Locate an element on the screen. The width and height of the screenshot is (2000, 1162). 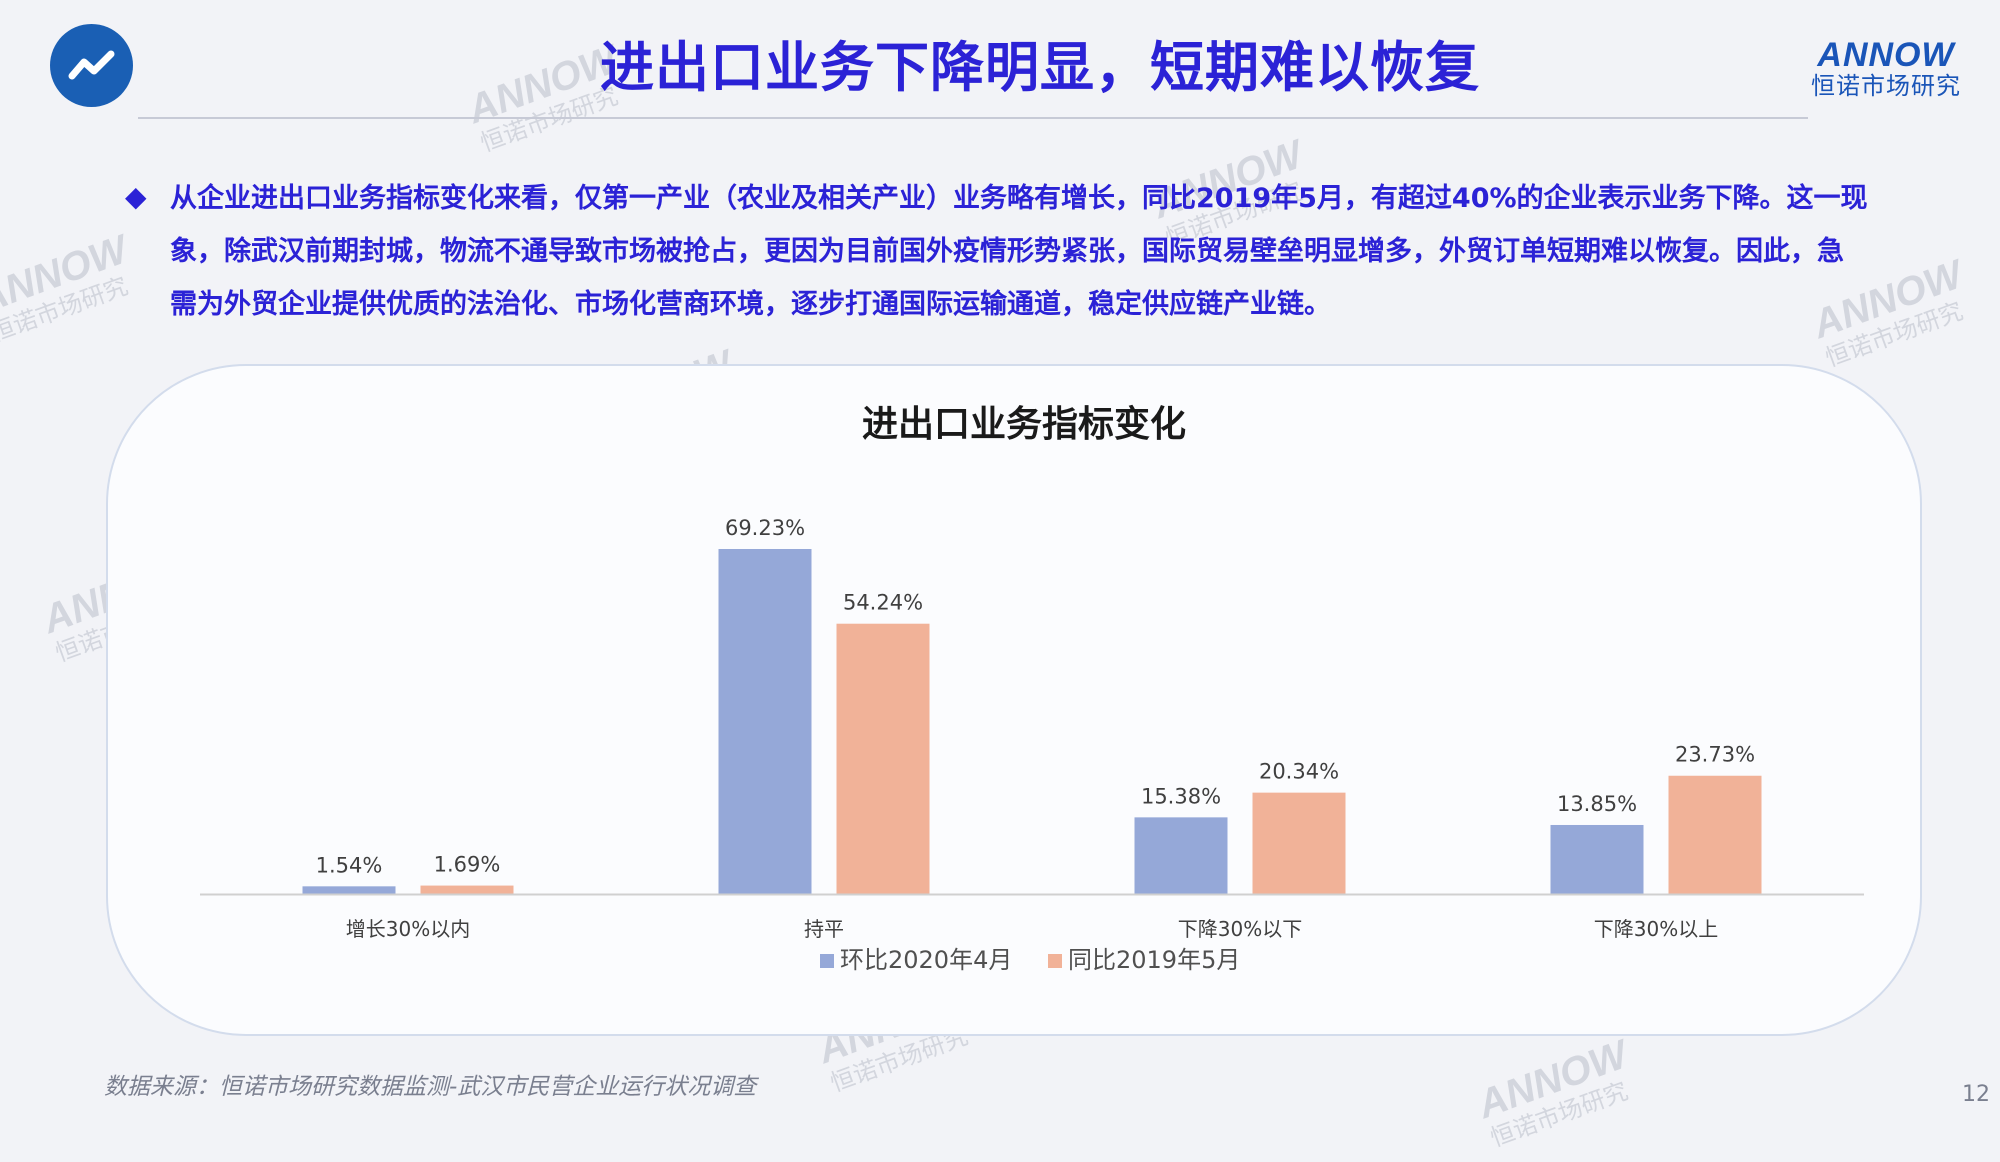
data-label: 15.38% is located at coordinates (1181, 796).